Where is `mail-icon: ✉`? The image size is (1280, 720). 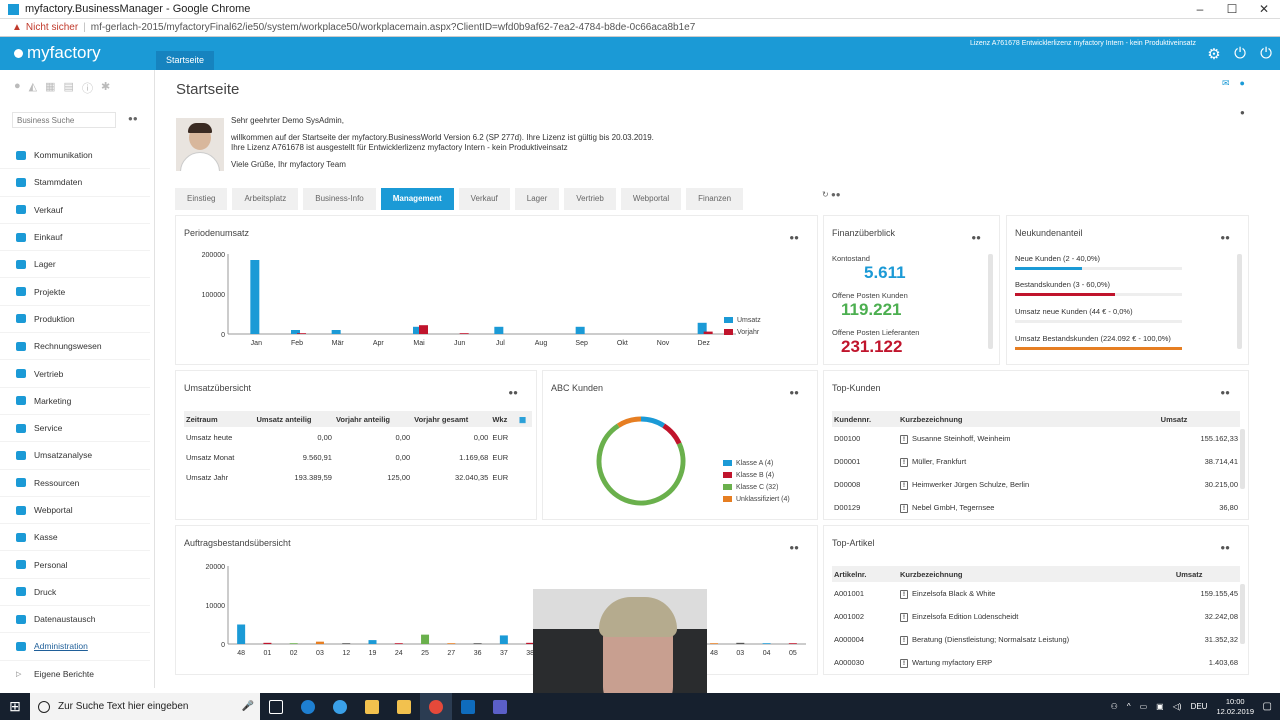 mail-icon: ✉ is located at coordinates (1226, 83).